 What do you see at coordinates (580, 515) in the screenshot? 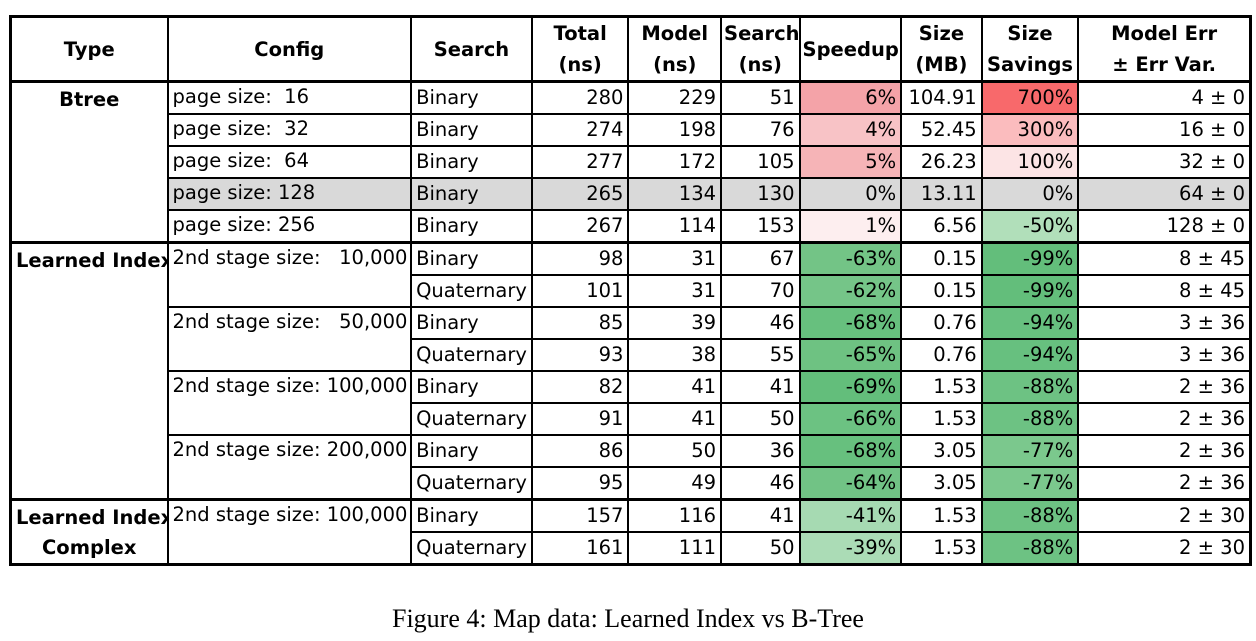
I see `total-cell: 157` at bounding box center [580, 515].